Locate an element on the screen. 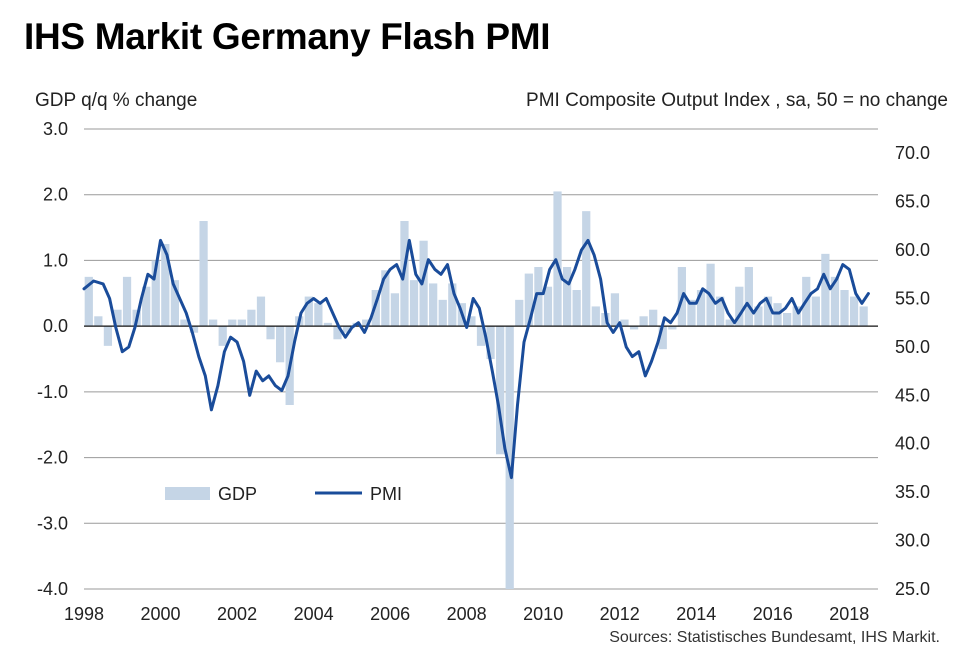 The height and width of the screenshot is (662, 980). x-tick-label: 2010 is located at coordinates (543, 614).